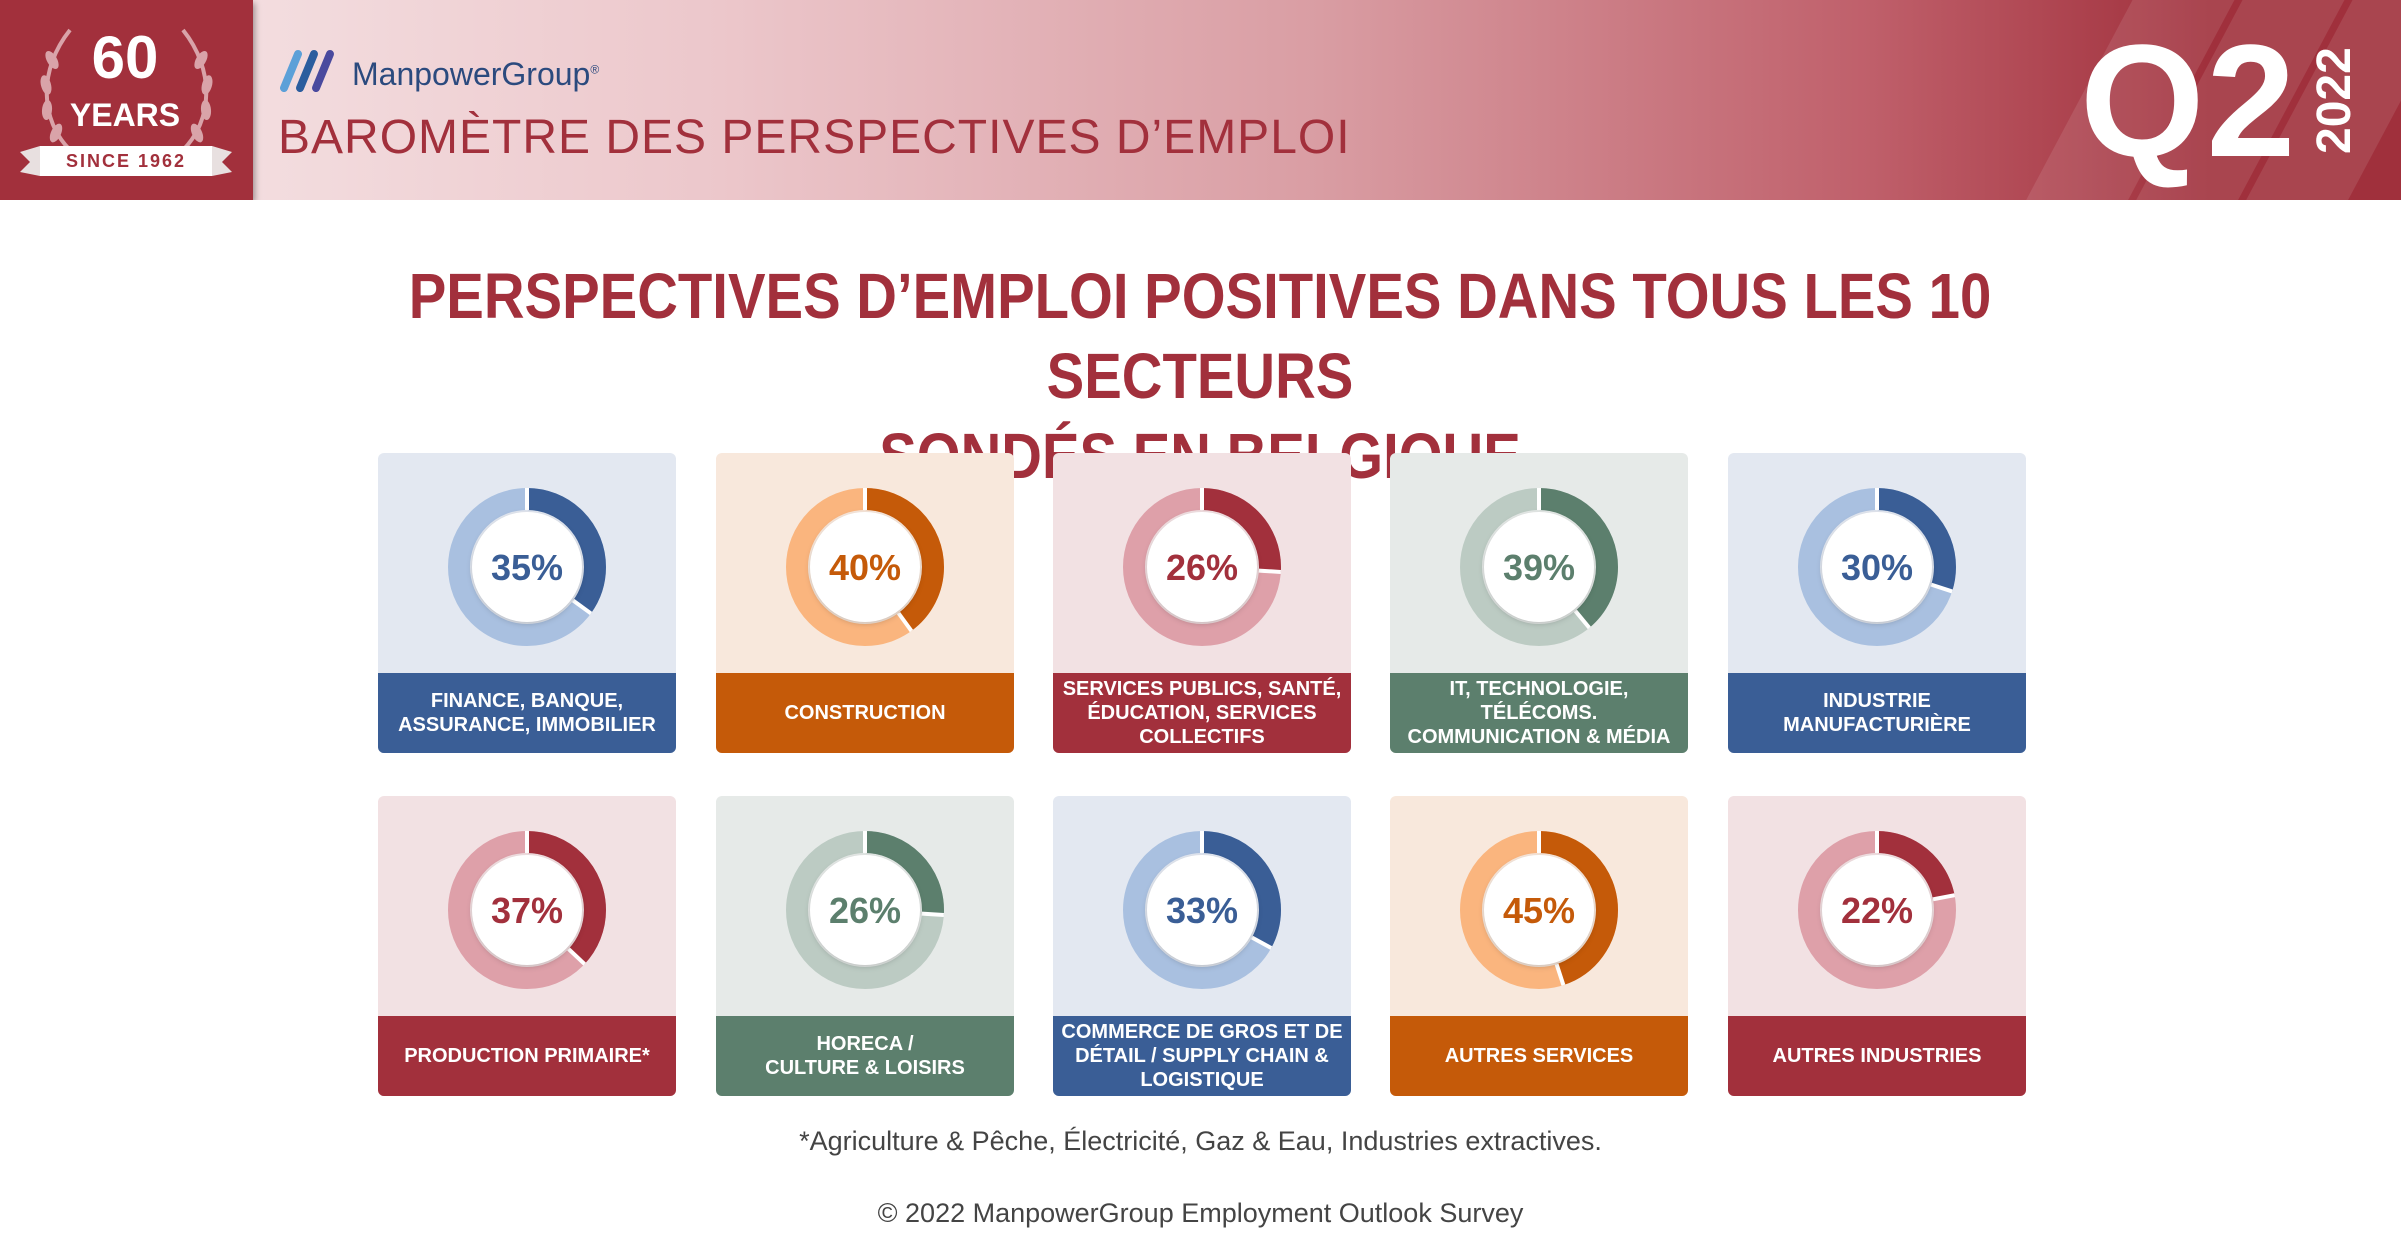 The image size is (2401, 1255). I want to click on sector-label: PRODUCTION PRIMAIRE*, so click(527, 1056).